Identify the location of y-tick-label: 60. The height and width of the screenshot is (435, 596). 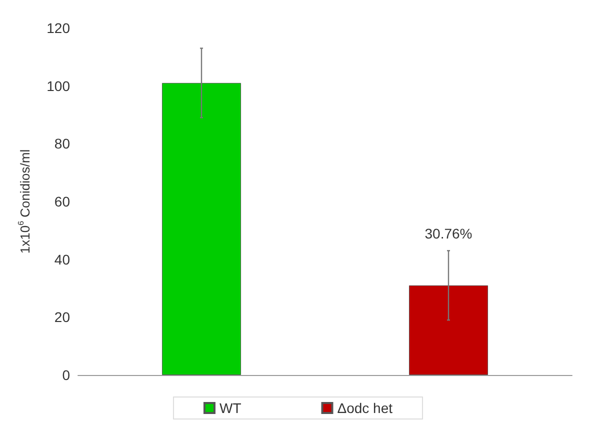
(62, 202).